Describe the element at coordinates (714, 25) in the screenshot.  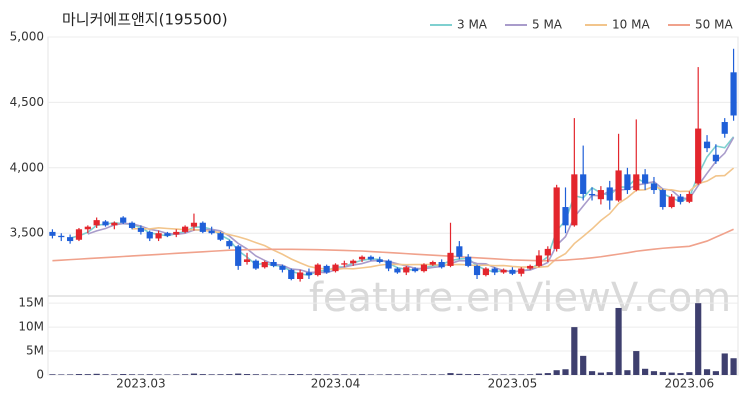
I see `legend-label: 50 MA` at that location.